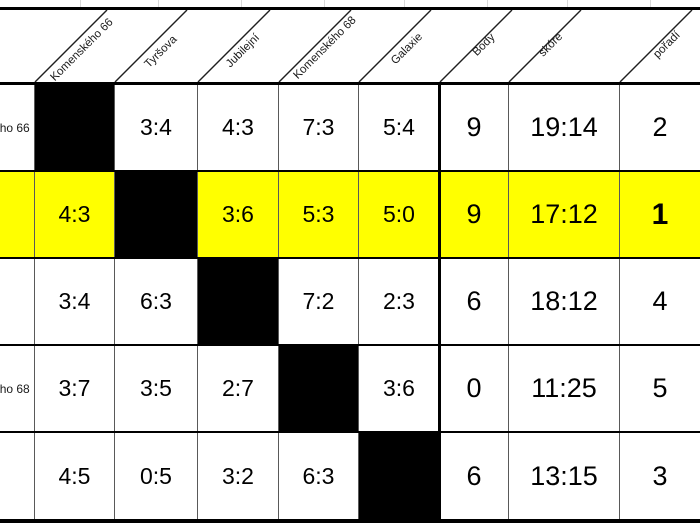 This screenshot has height=528, width=700. I want to click on row-label: Jubilejní, so click(51, 301).